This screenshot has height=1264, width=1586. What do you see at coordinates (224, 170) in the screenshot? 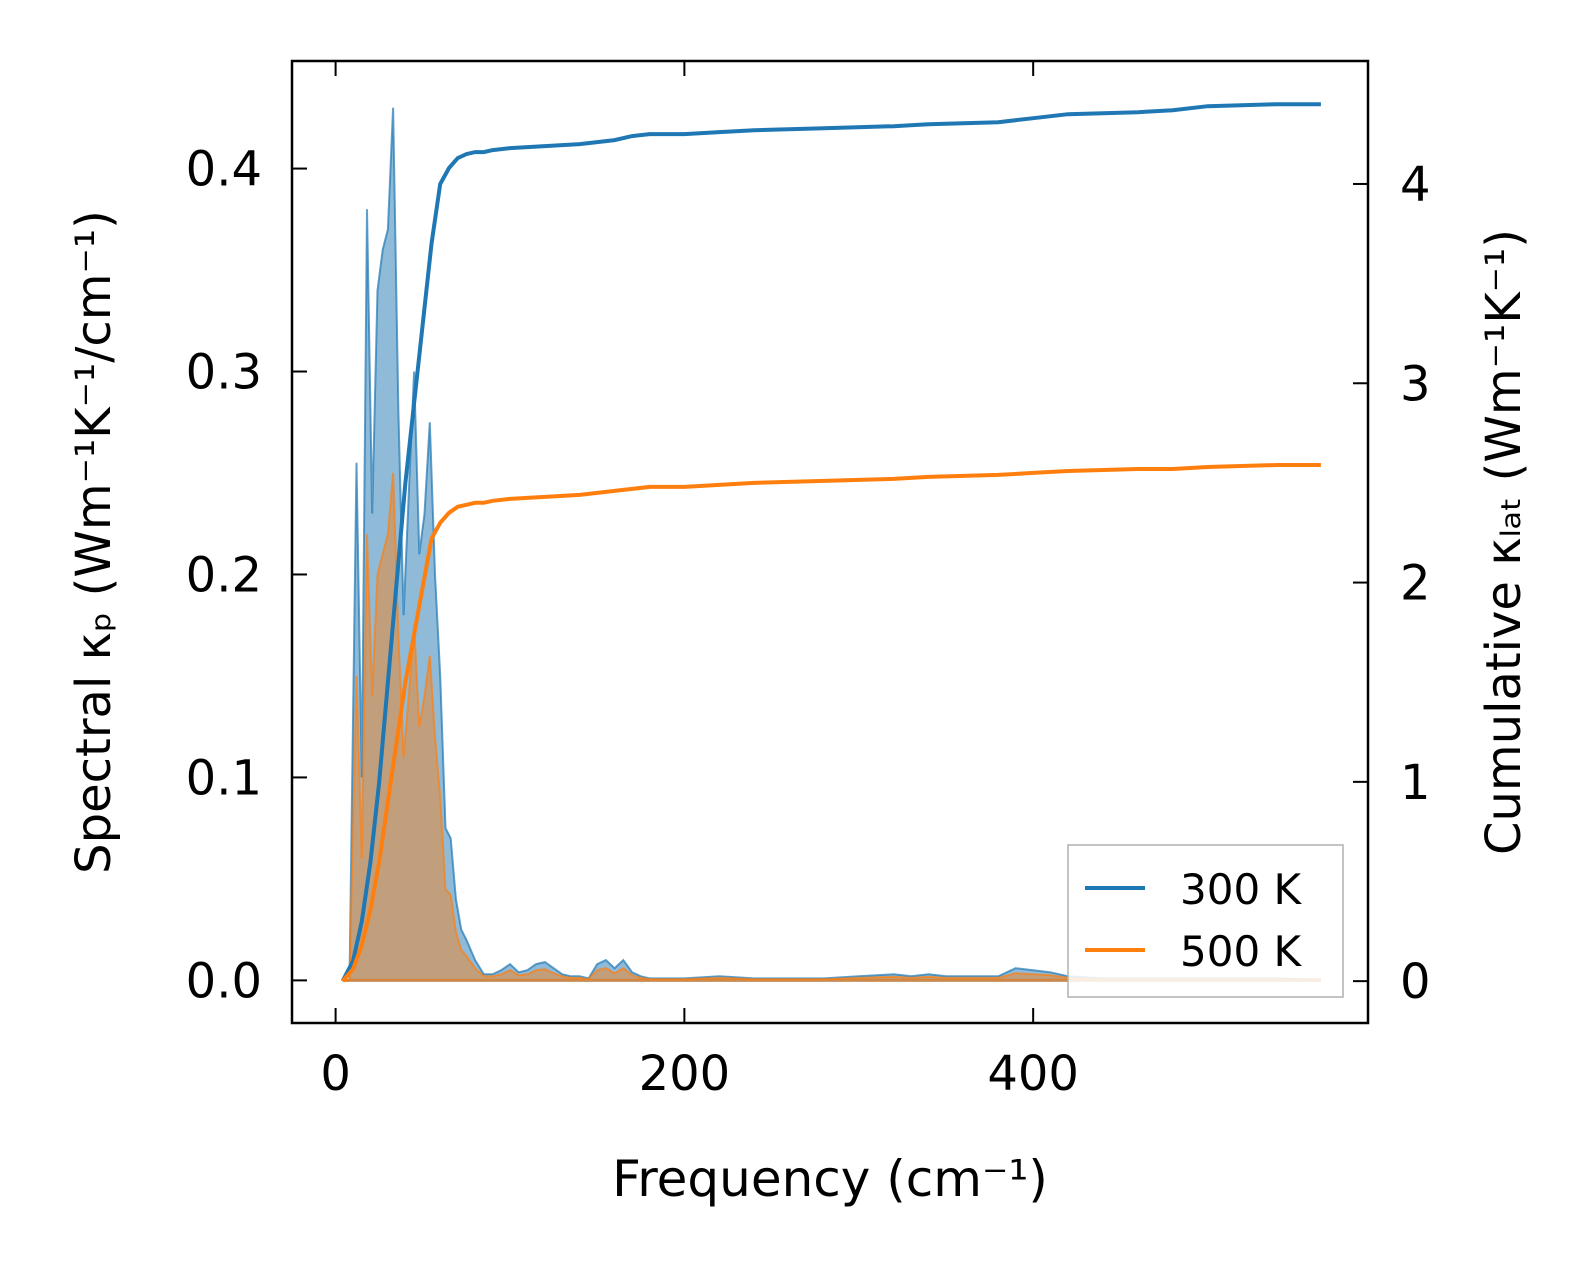
I see `y-left-tick-label: 0.4` at bounding box center [224, 170].